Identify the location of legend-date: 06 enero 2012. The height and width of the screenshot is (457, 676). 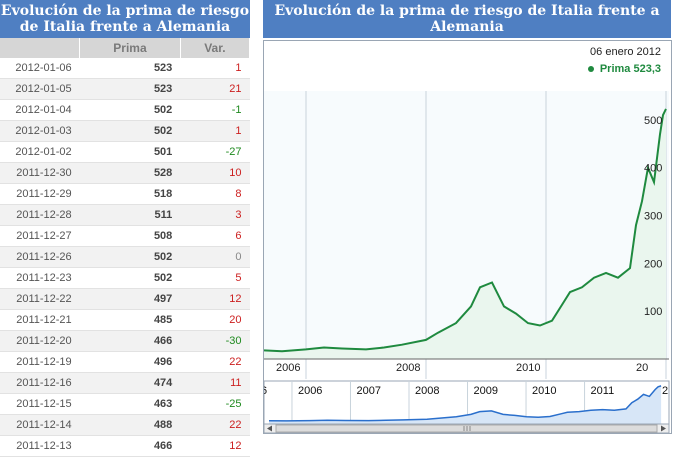
(625, 52).